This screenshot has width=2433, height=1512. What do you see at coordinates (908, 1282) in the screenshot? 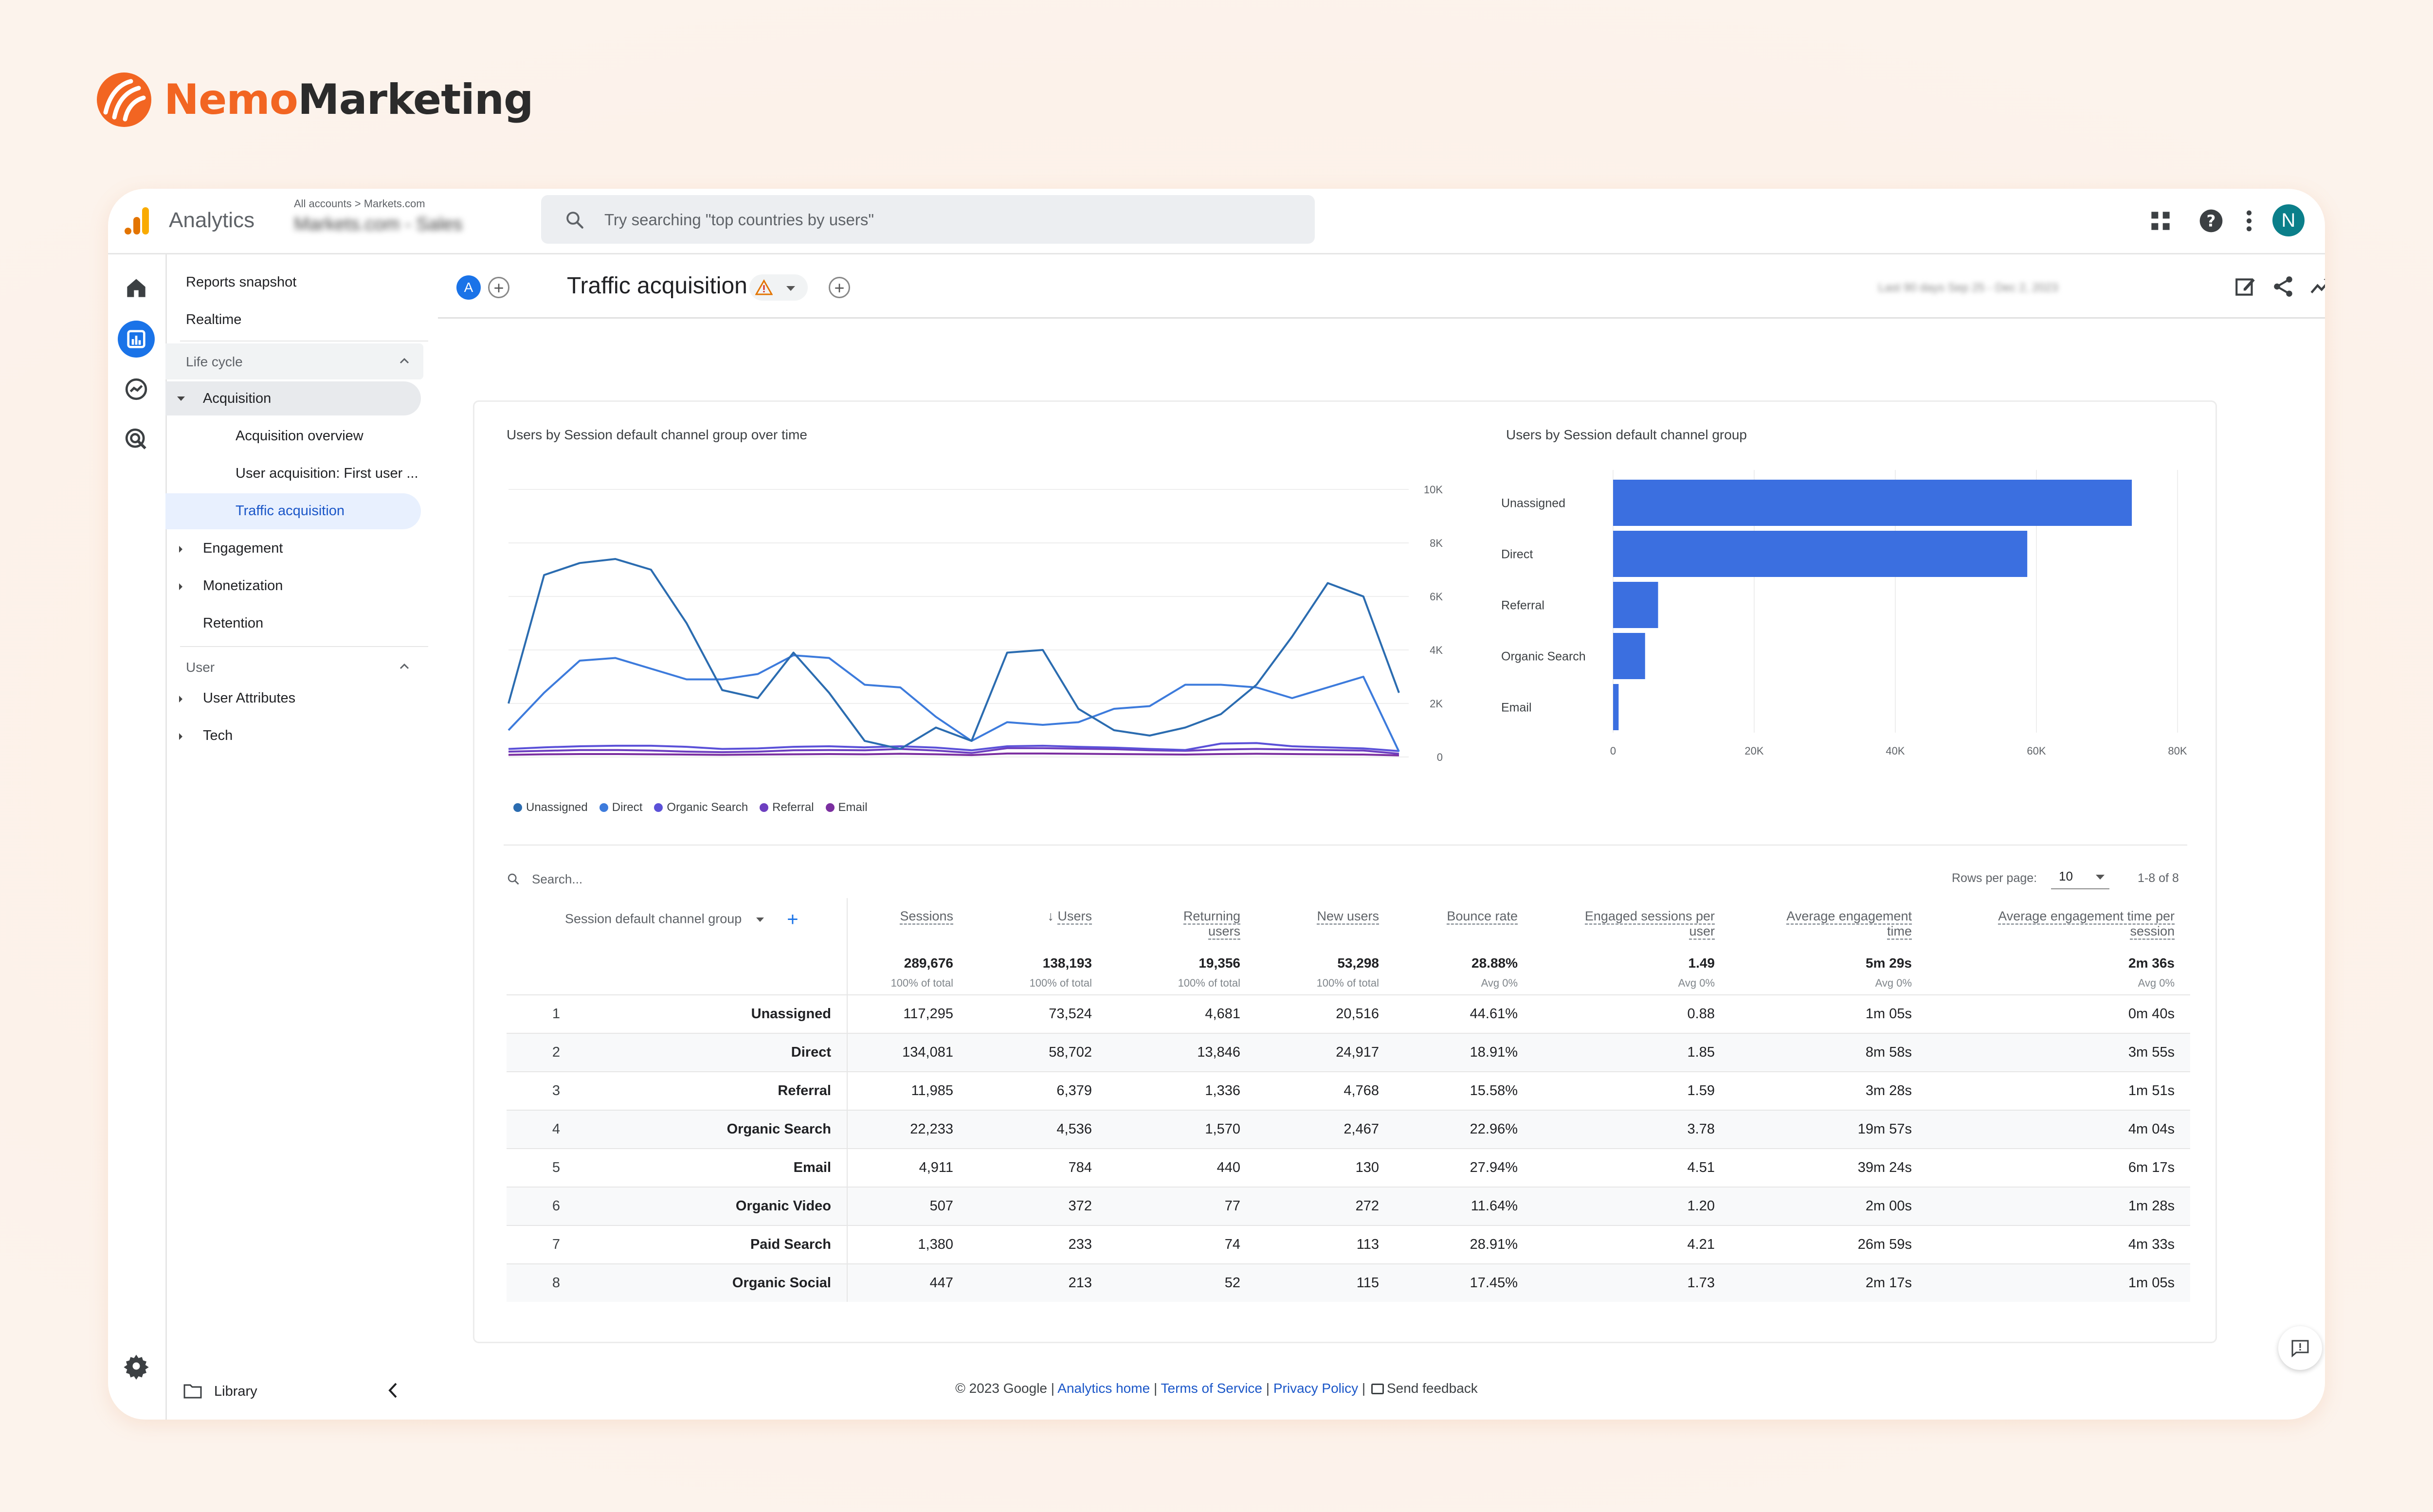
I see `metric-cell: 447` at bounding box center [908, 1282].